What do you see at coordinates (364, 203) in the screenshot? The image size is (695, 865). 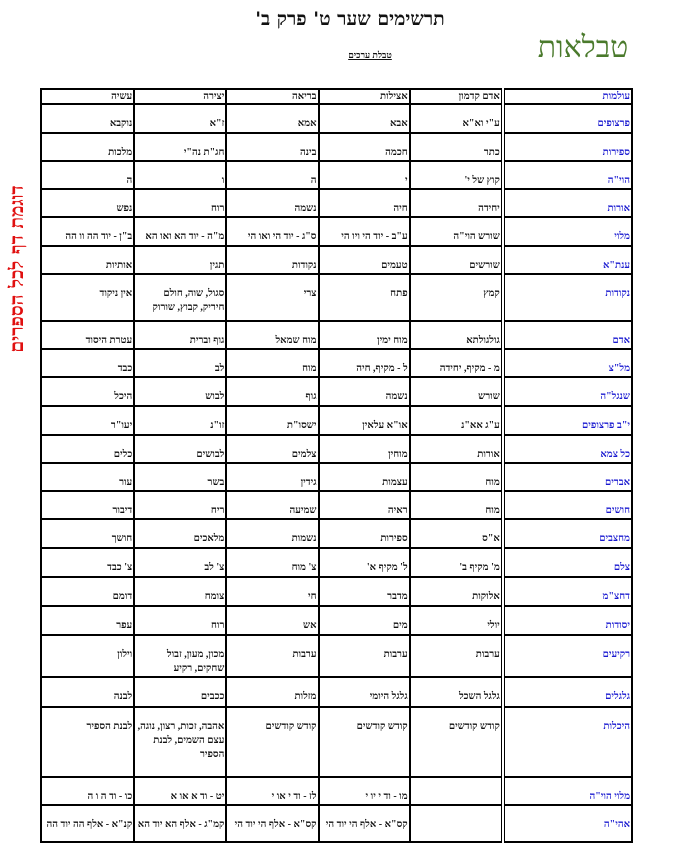 I see `table-cell: חיה` at bounding box center [364, 203].